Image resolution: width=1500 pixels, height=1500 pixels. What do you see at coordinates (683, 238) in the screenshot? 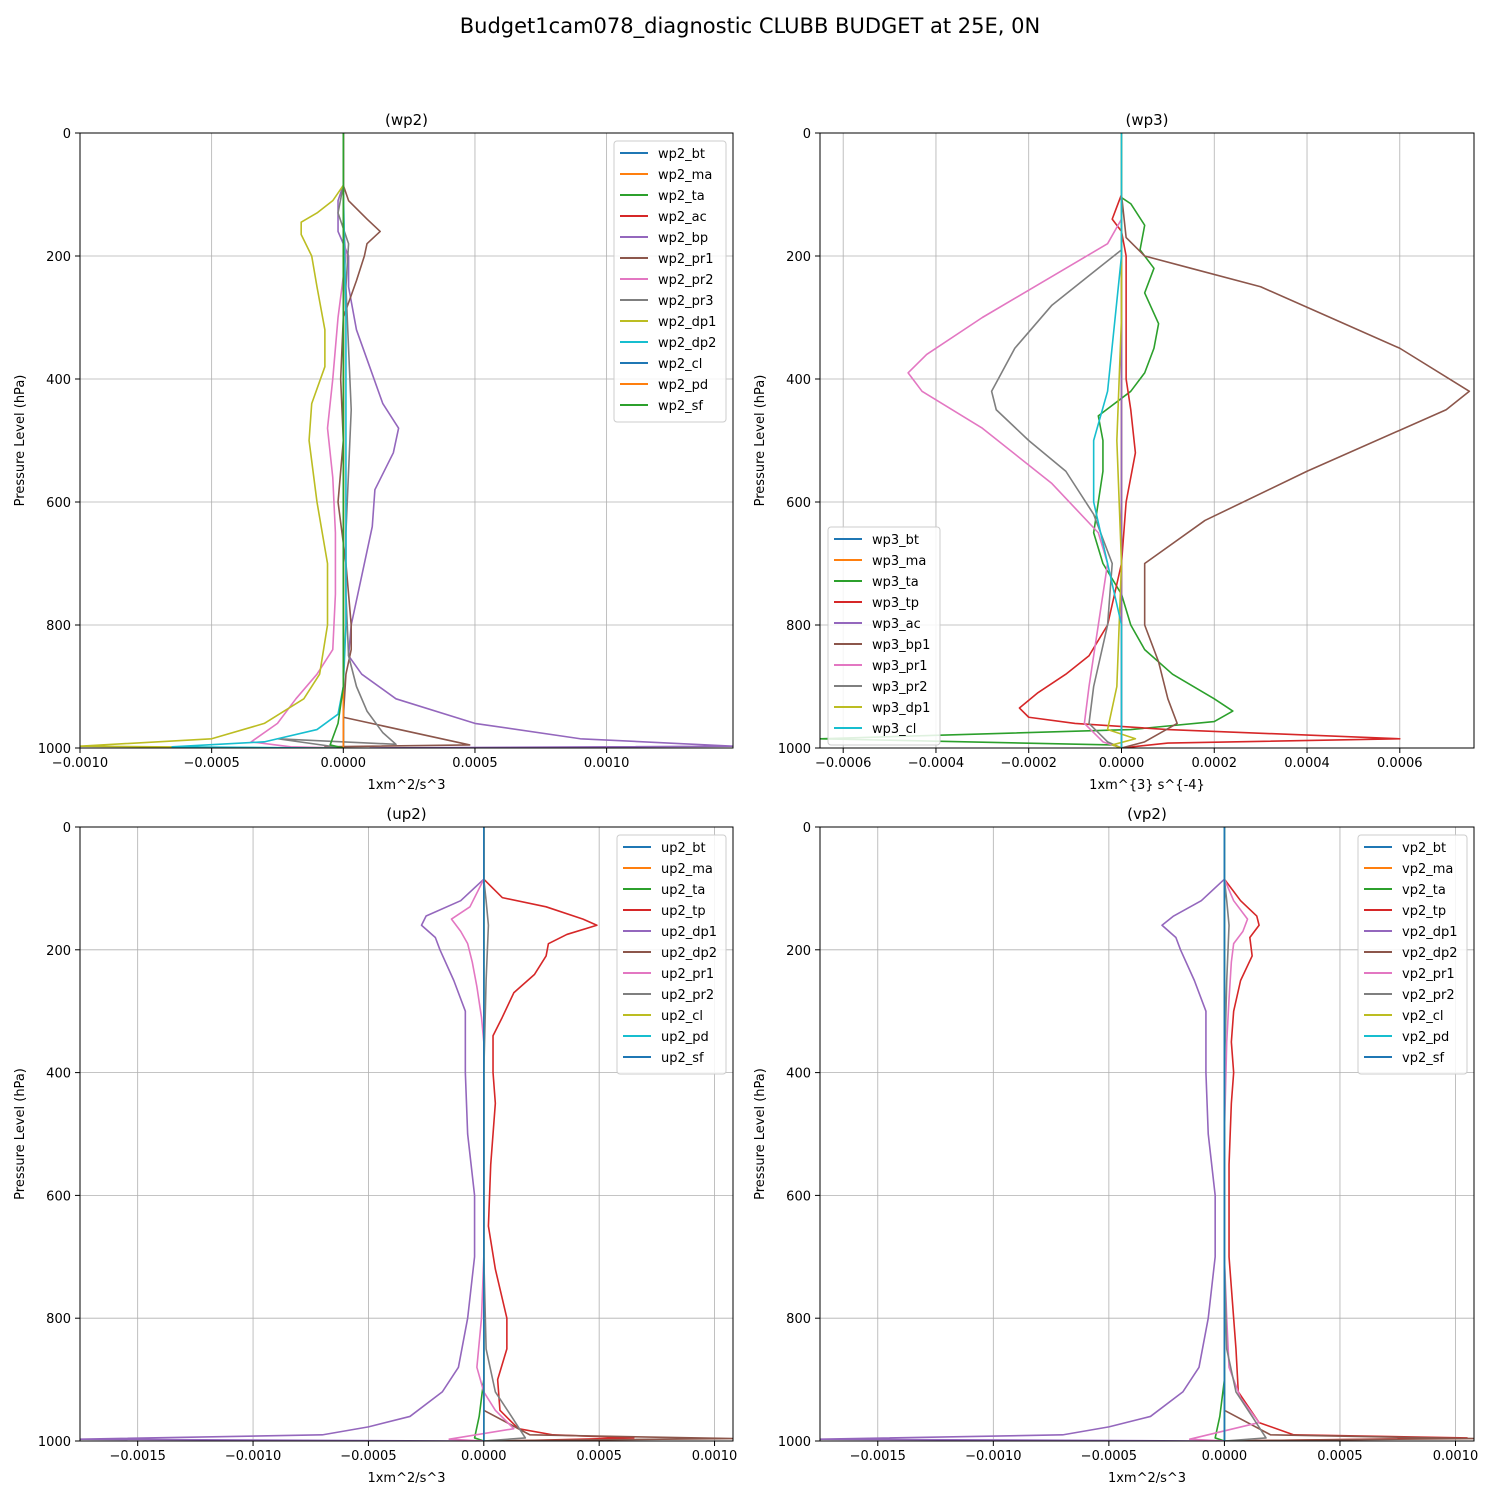
I see `legend-entry: wp2_bp` at bounding box center [683, 238].